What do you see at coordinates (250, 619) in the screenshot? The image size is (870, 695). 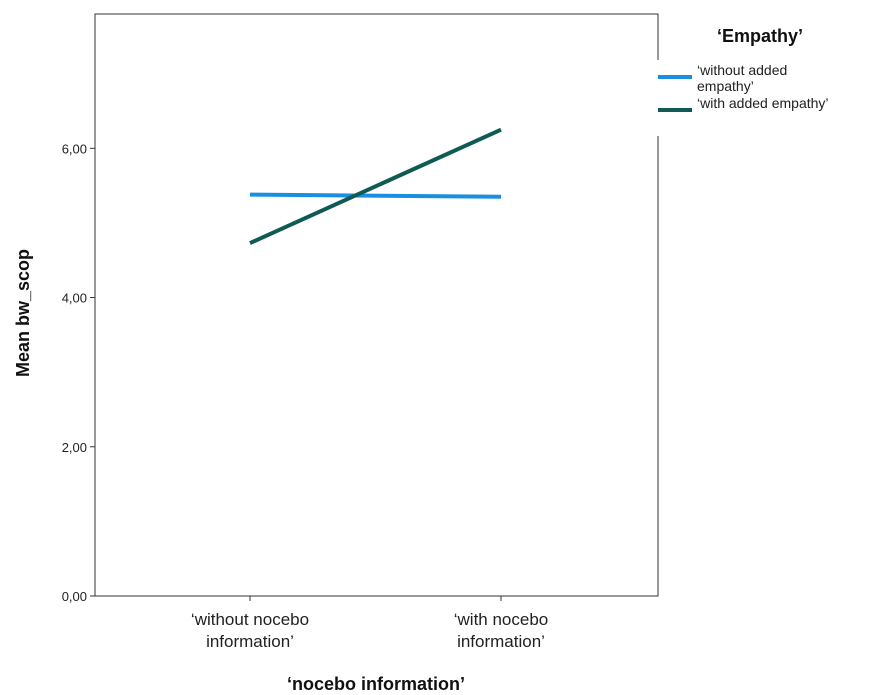 I see `x-category-label: ‘without nocebo` at bounding box center [250, 619].